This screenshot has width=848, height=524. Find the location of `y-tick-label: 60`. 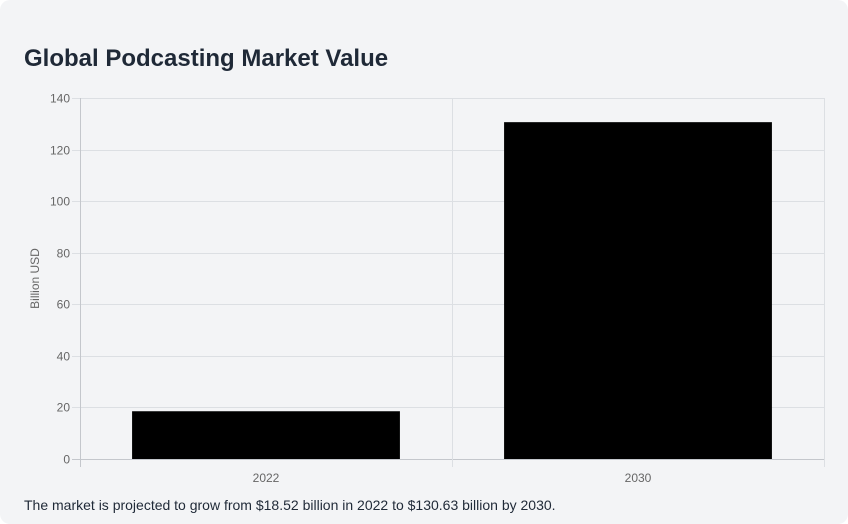

y-tick-label: 60 is located at coordinates (64, 305).